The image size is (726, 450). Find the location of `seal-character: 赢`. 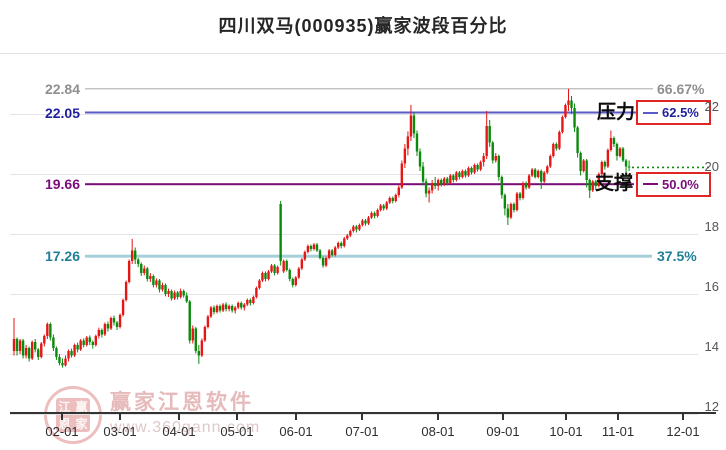

seal-character: 赢 is located at coordinates (81, 406).